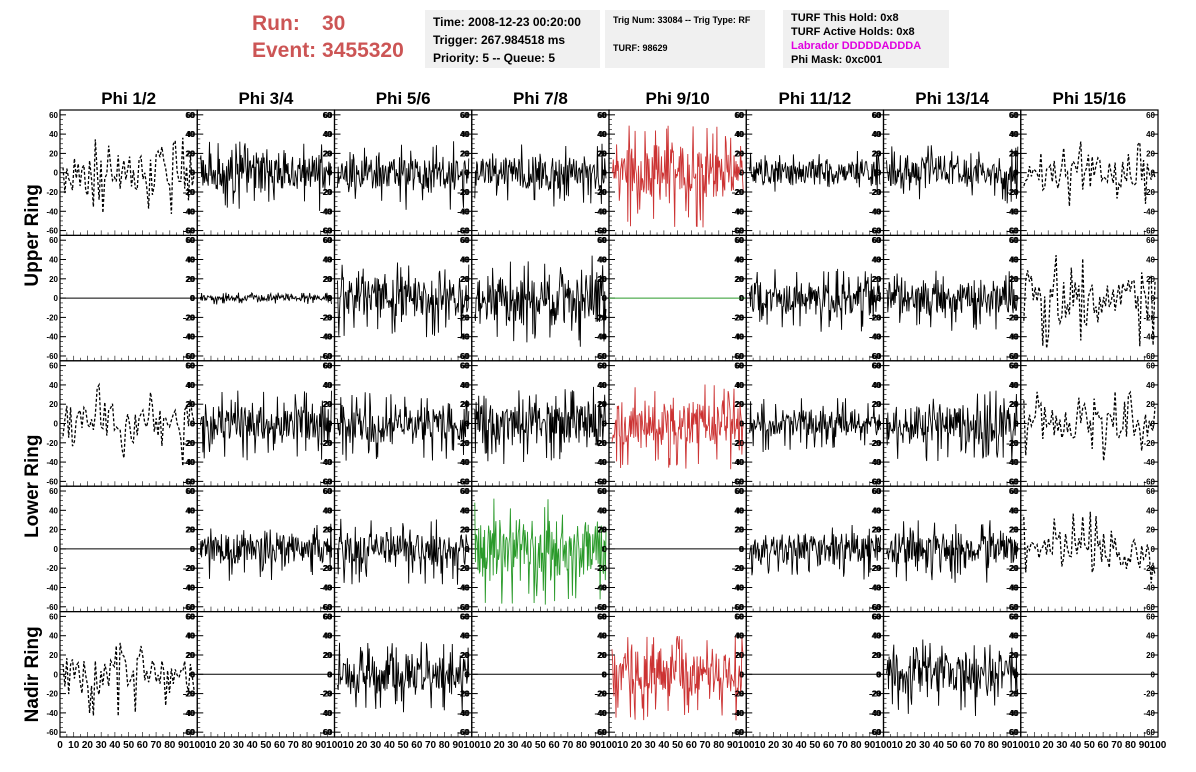 The image size is (1196, 772). I want to click on run-value: 30, so click(334, 23).